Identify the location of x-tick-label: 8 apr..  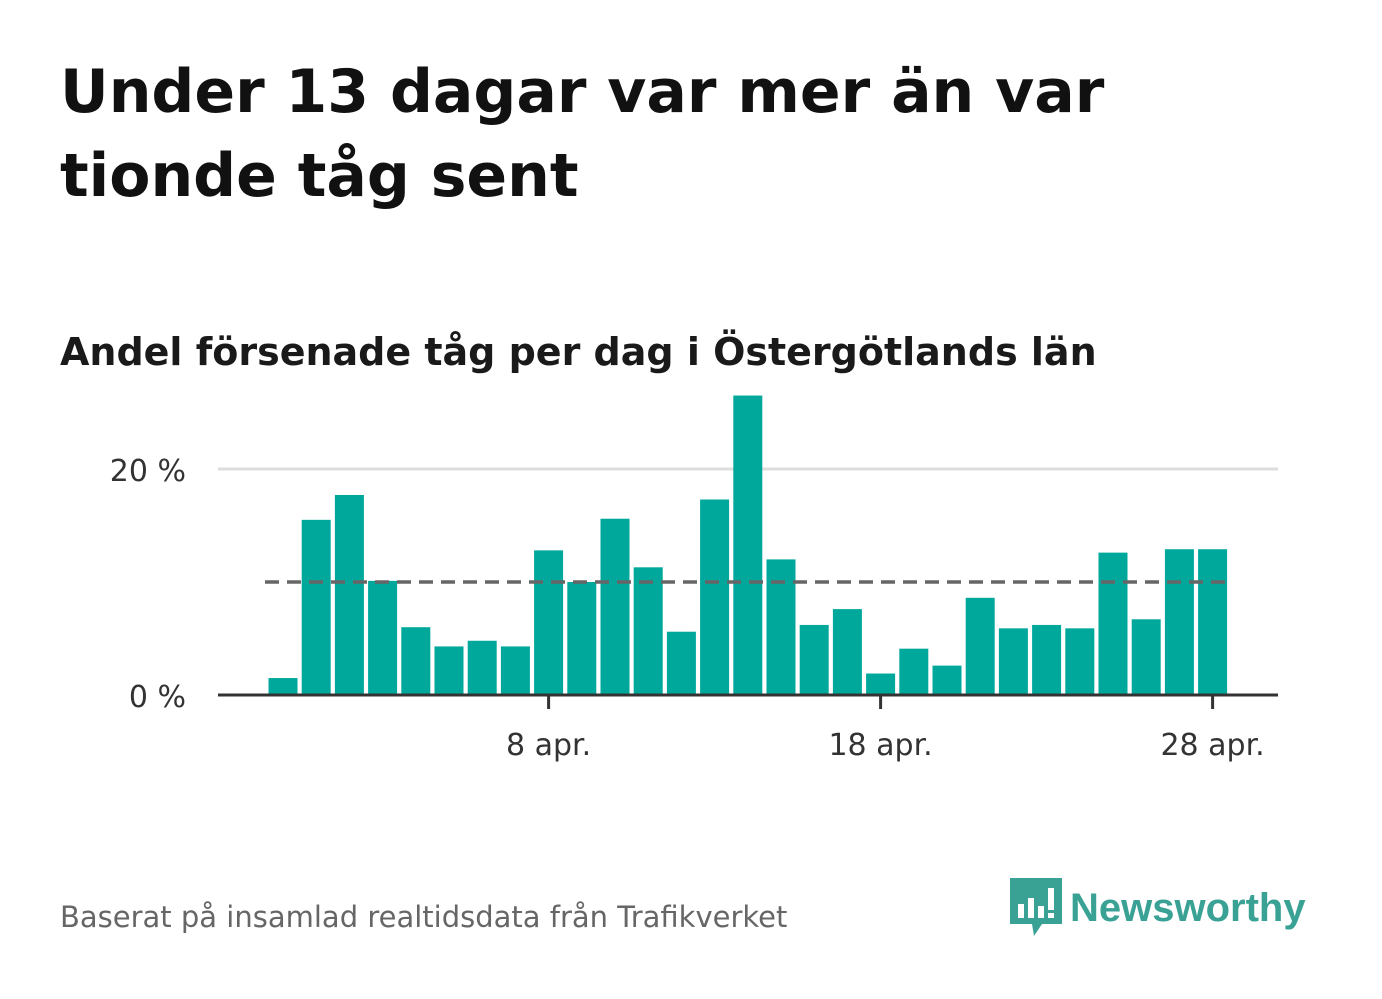
(548, 745).